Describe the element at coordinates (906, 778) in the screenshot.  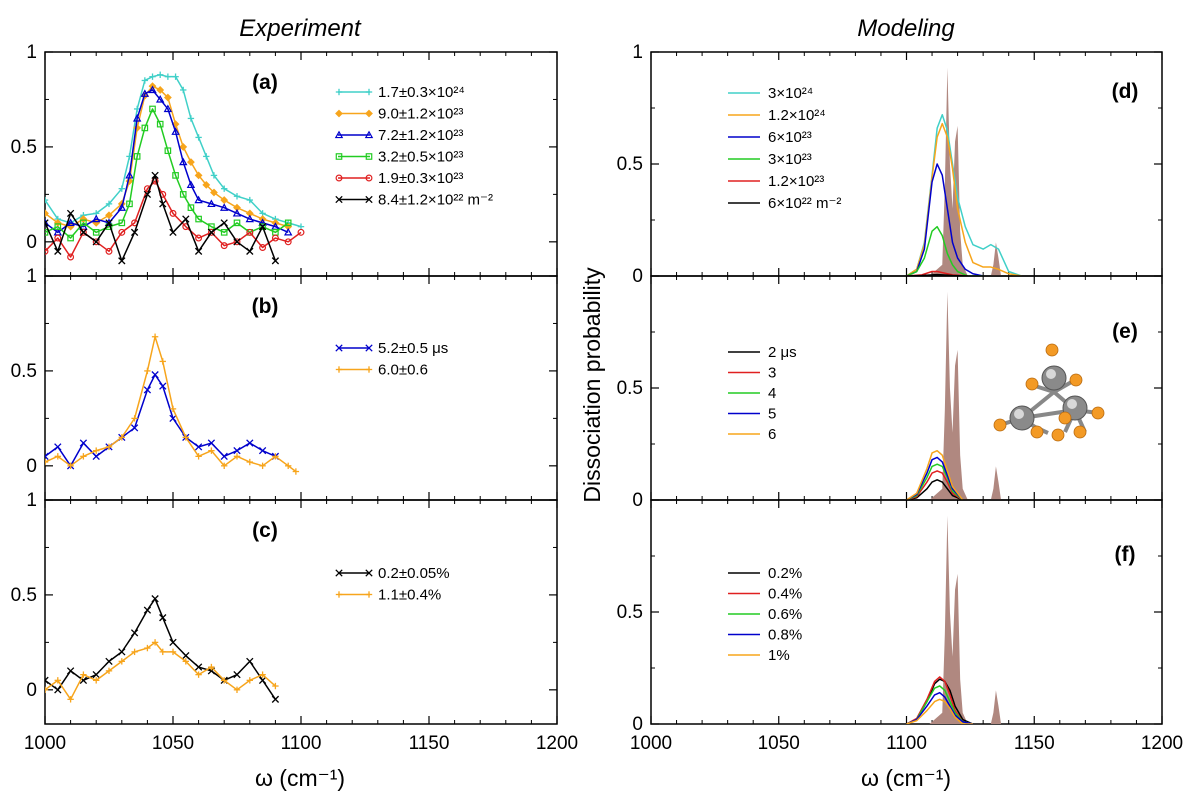
I see `x-axis-label-right: ω (cm⁻¹)` at that location.